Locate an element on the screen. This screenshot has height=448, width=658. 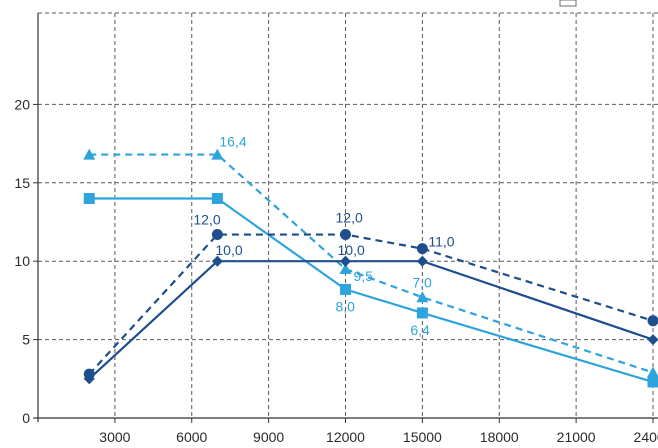
data-label: 7,0 is located at coordinates (422, 282).